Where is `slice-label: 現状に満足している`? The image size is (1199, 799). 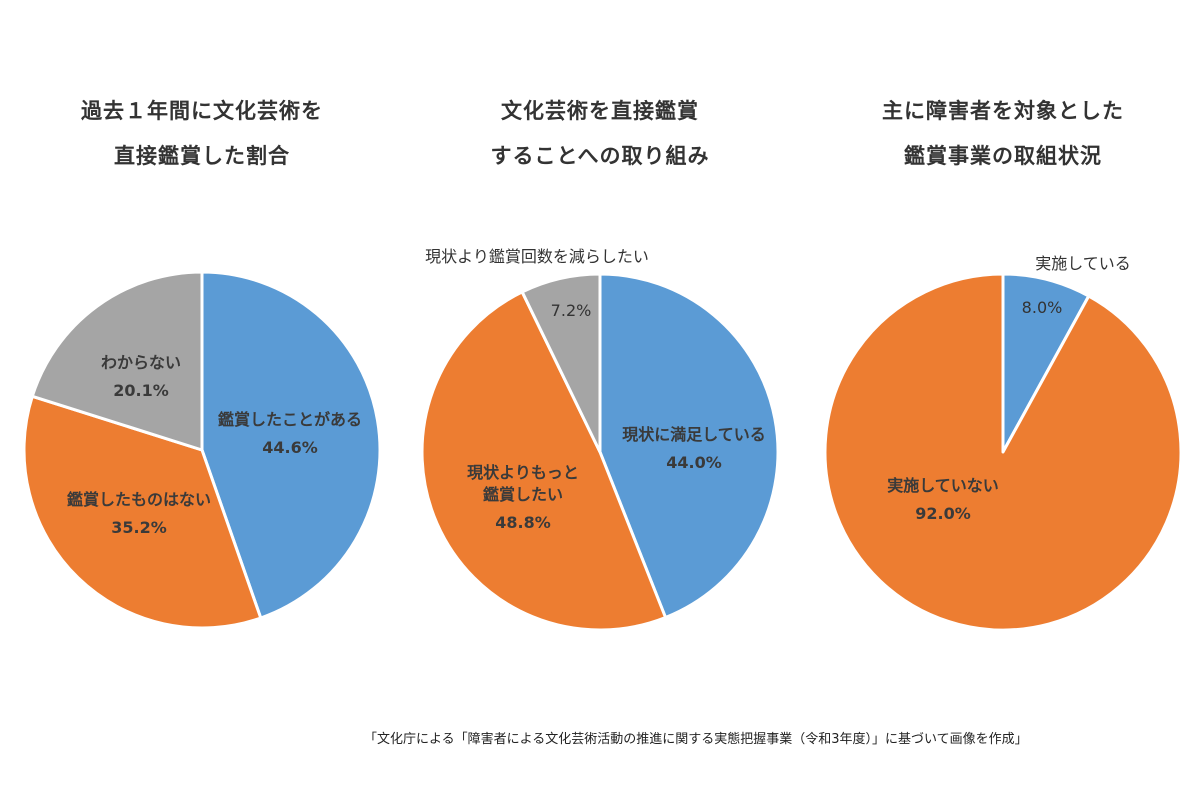
slice-label: 現状に満足している is located at coordinates (694, 434).